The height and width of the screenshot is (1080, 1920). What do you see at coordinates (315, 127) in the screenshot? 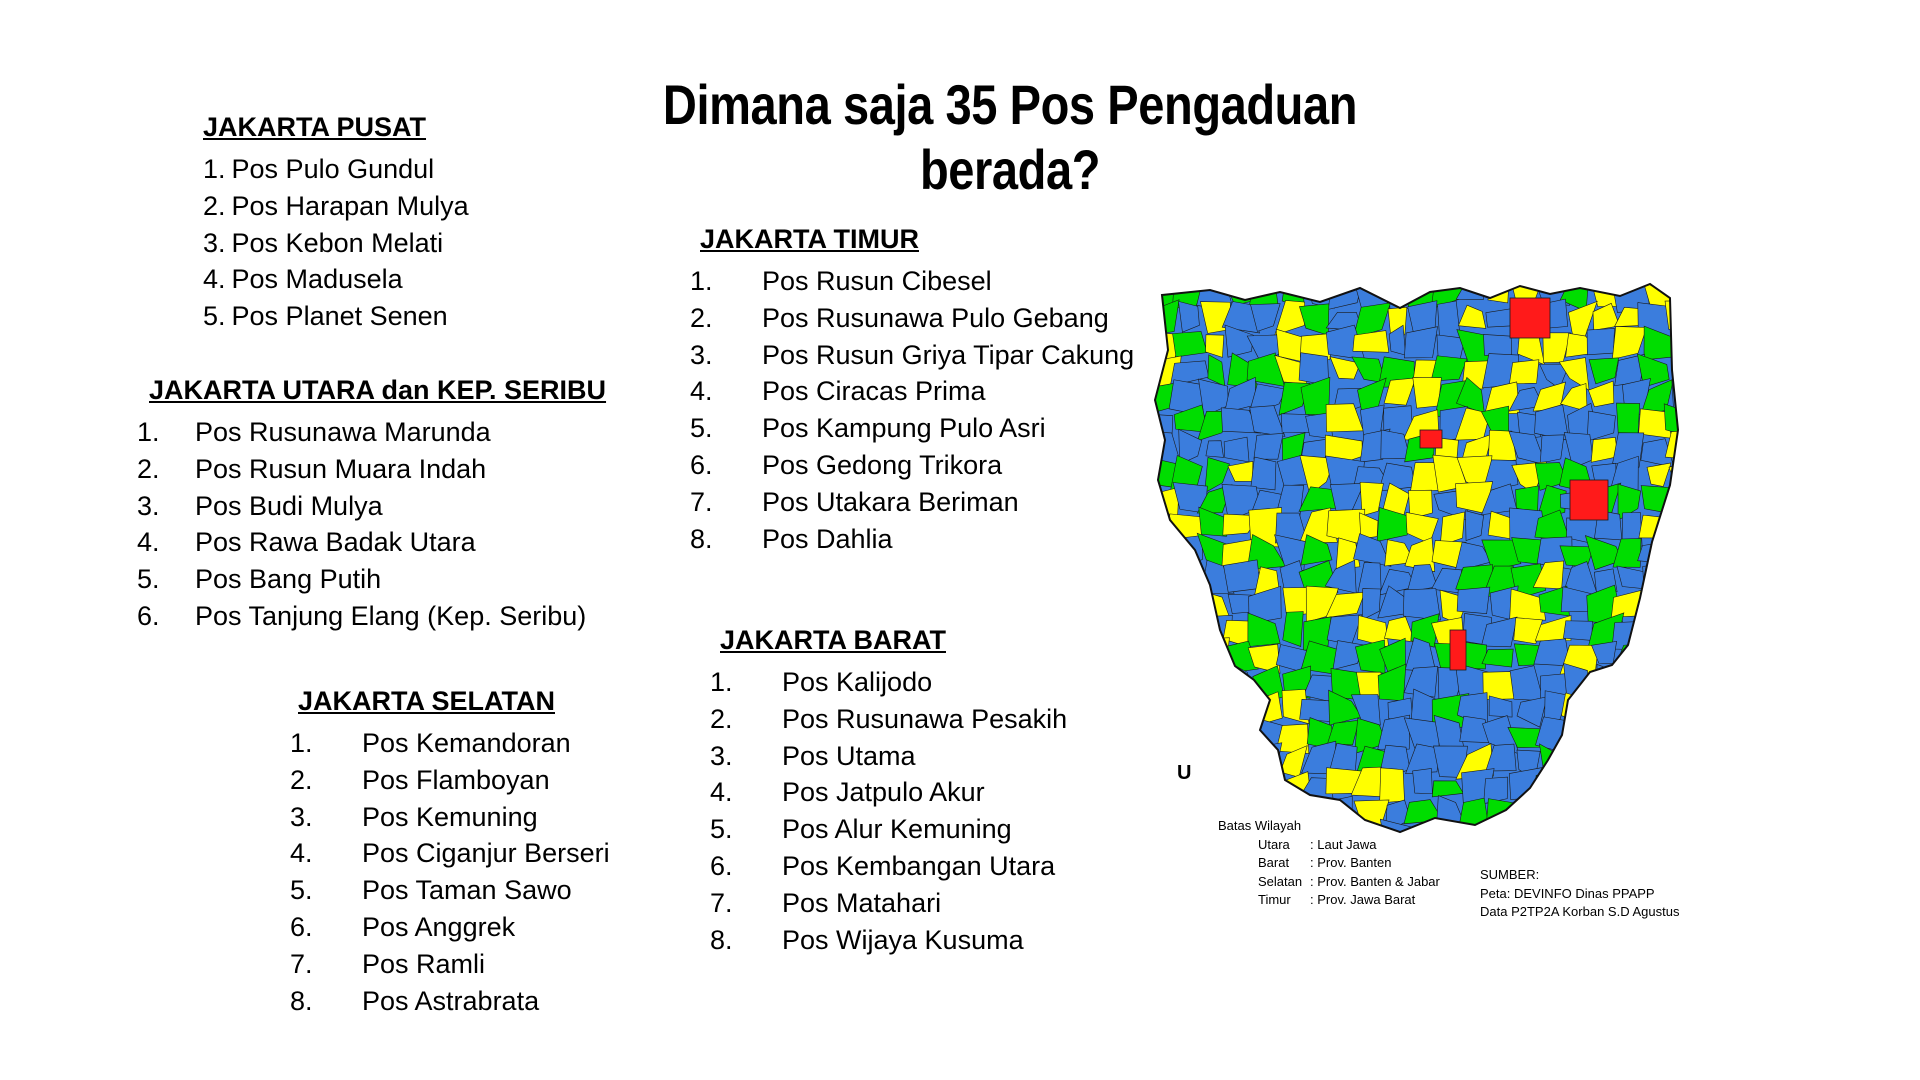
I see `section-heading: JAKARTA PUSAT` at bounding box center [315, 127].